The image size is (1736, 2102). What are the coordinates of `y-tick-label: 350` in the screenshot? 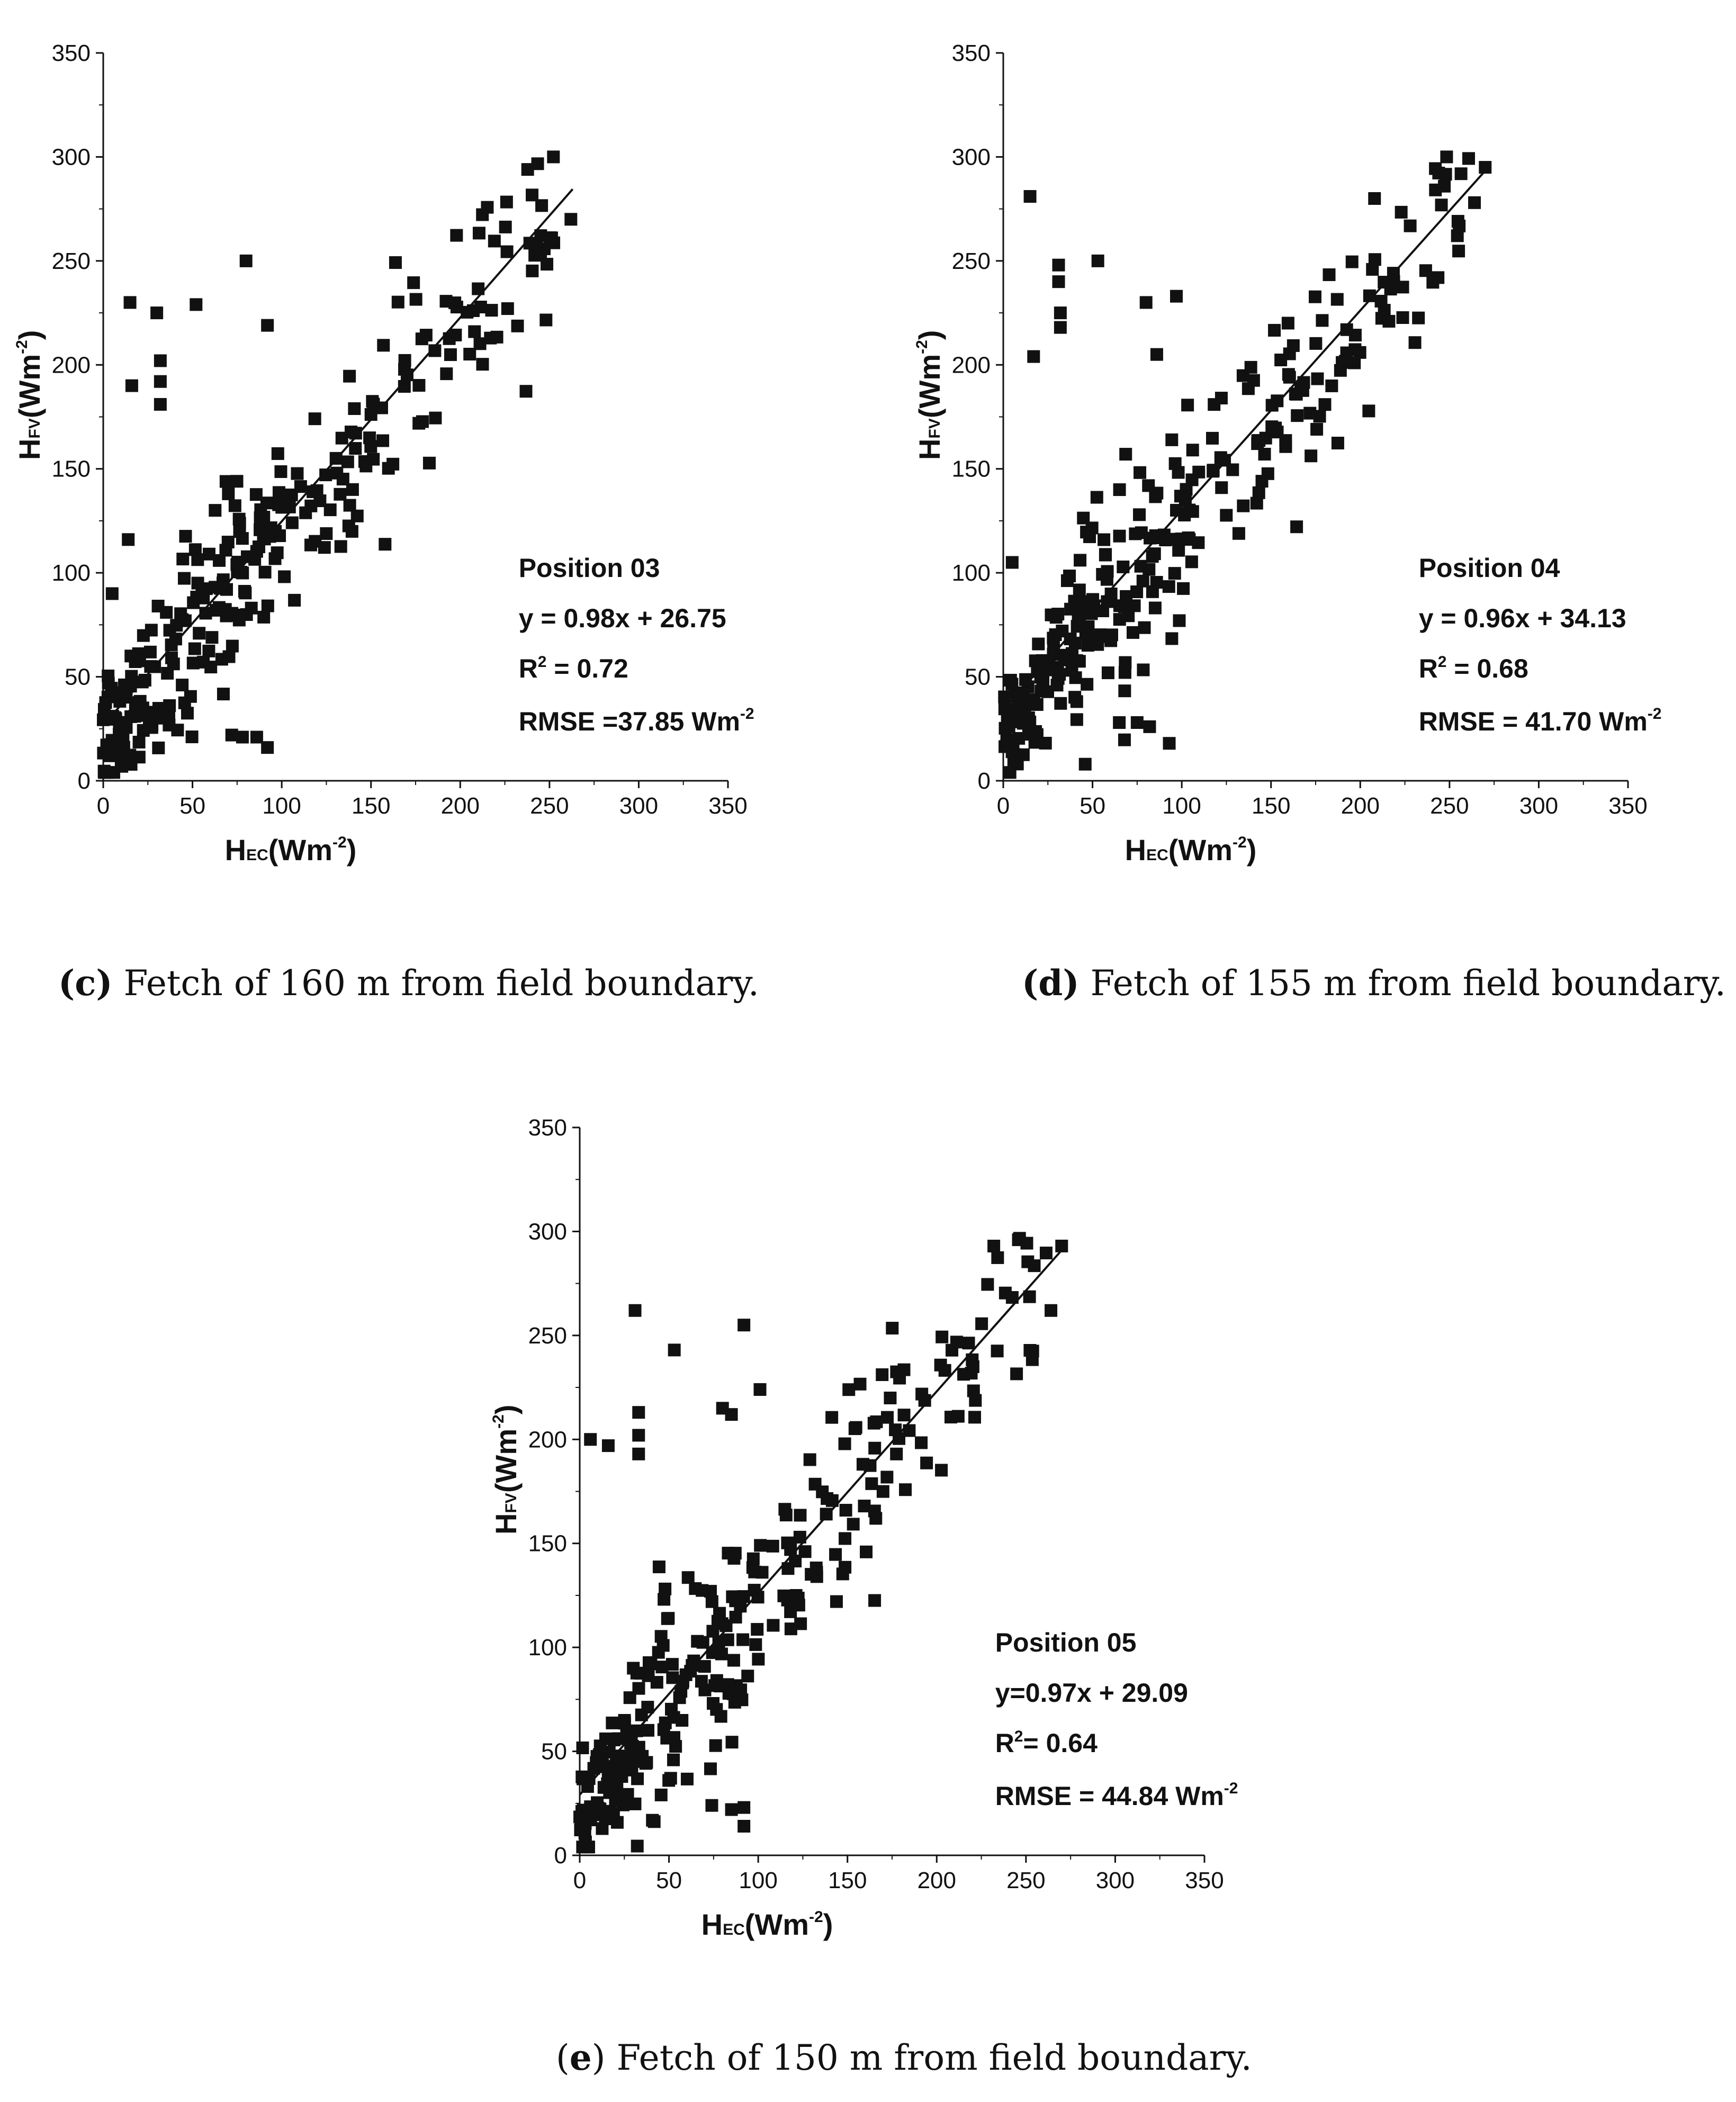 It's located at (971, 53).